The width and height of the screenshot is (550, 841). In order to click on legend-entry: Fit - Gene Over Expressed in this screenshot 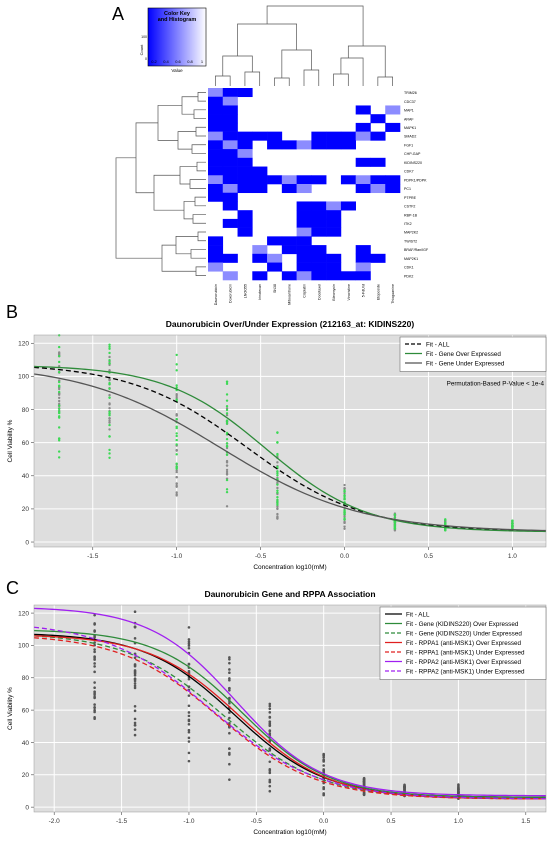, I will do `click(463, 354)`.